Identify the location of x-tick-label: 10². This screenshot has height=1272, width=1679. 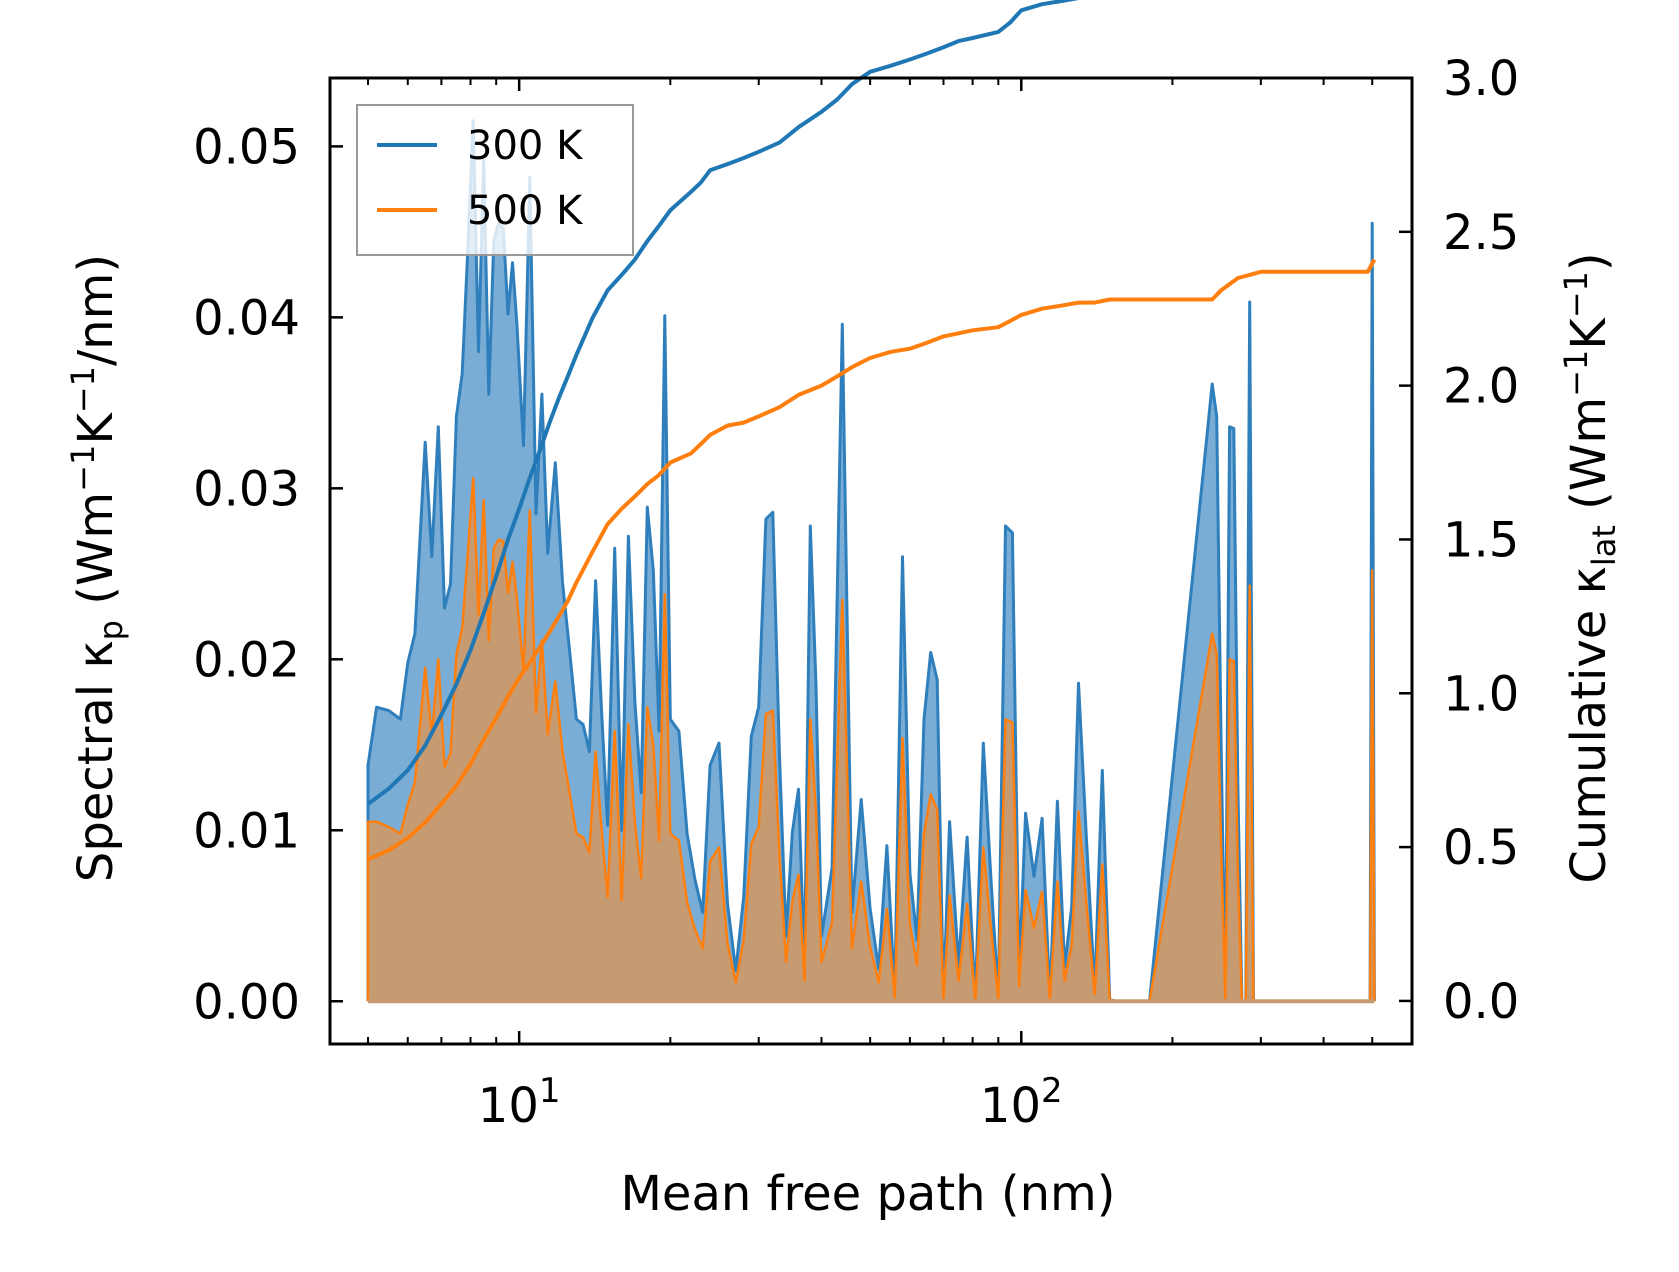
(1021, 1102).